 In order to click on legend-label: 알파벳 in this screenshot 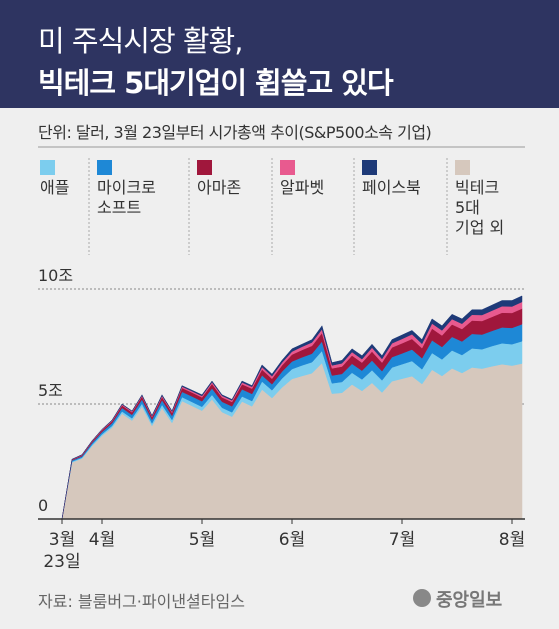, I will do `click(302, 187)`.